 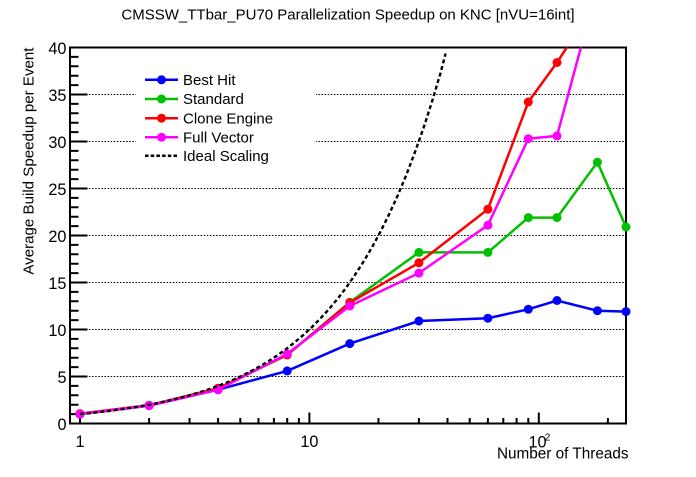 I want to click on svg-text: 0, so click(x=61, y=425).